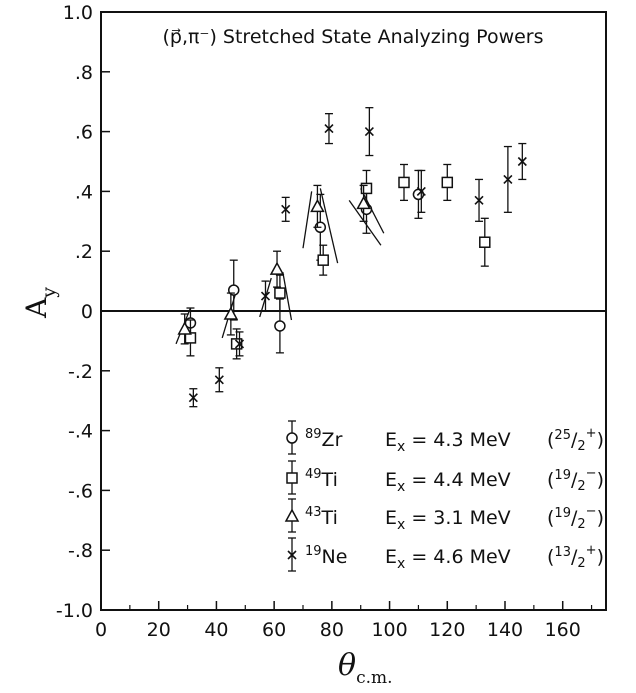 The image size is (636, 693). I want to click on legend-excitation: Ex = 3.1 MeV, so click(448, 520).